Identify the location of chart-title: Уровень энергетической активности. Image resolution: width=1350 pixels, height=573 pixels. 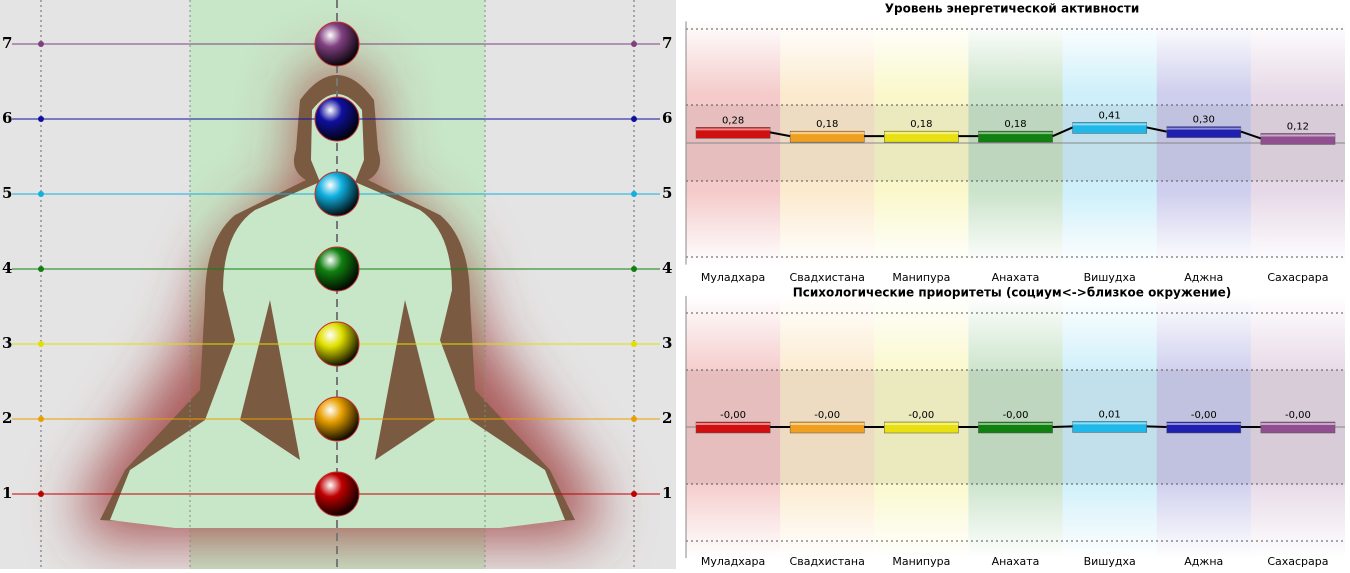
(1012, 9).